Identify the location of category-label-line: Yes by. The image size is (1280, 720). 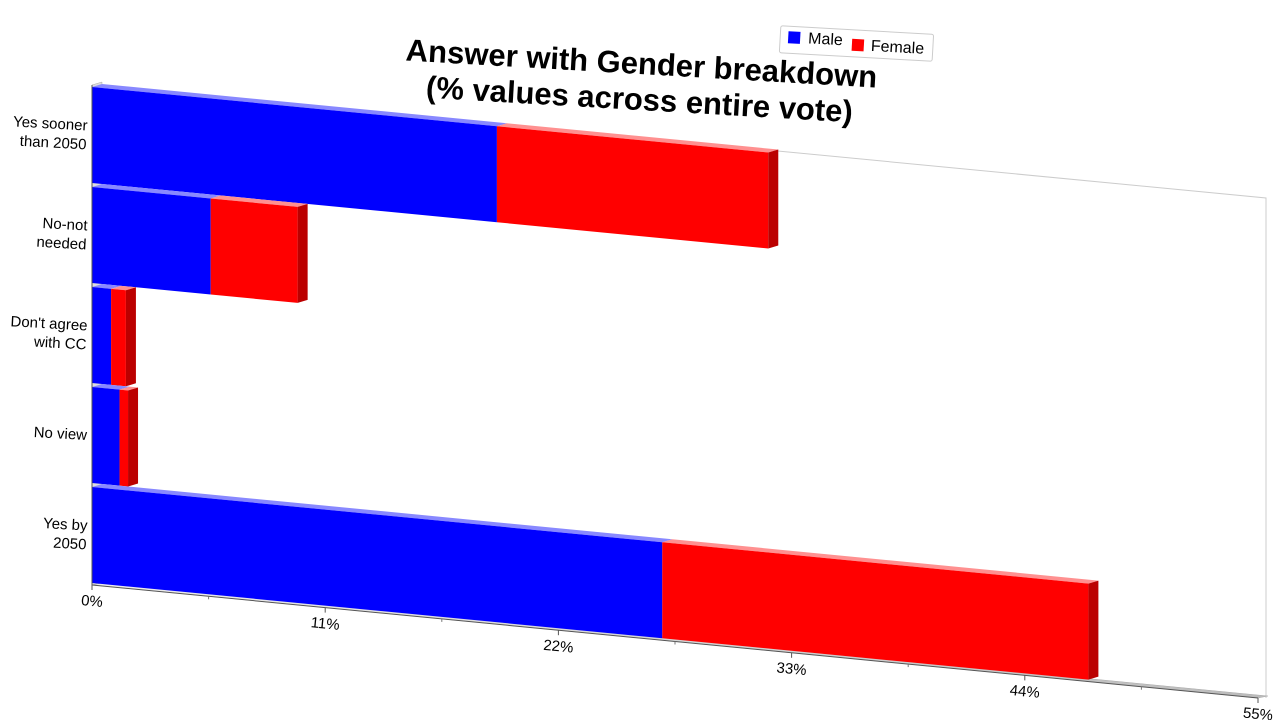
(66, 524).